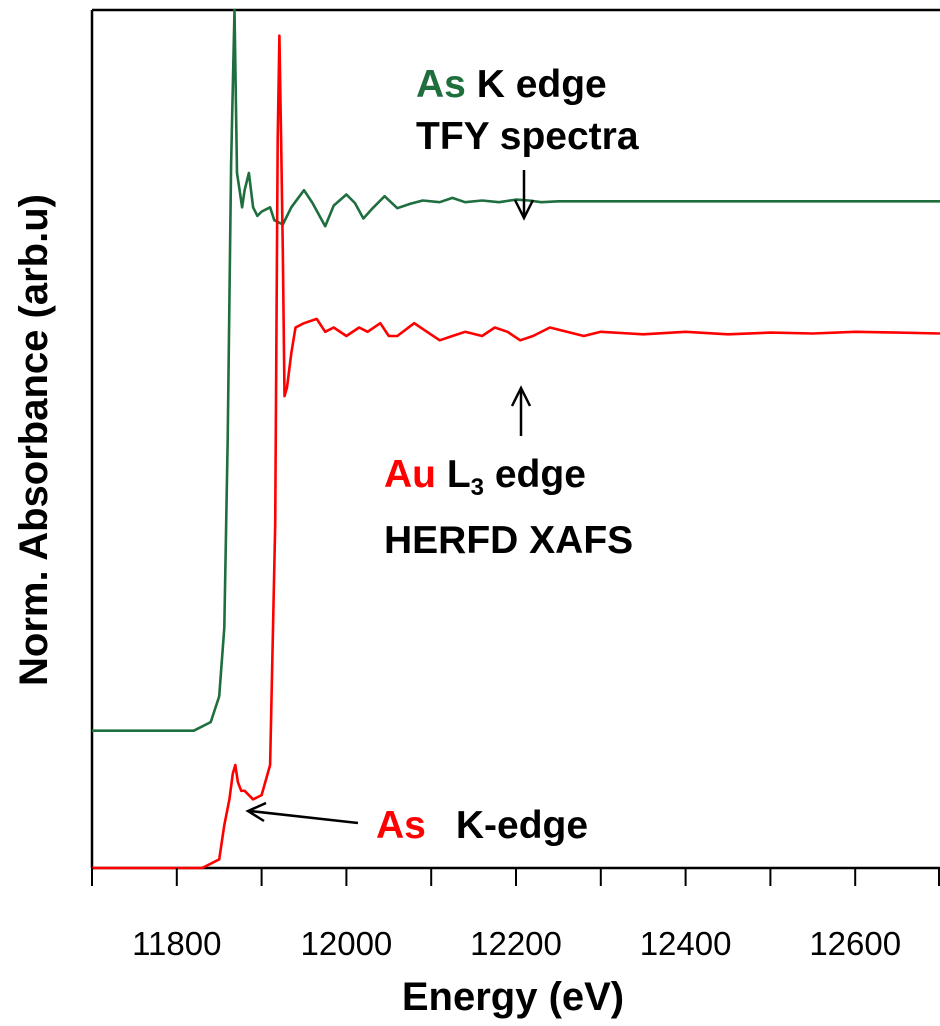  I want to click on herfd-xafs-label: HERFD XAFS, so click(508, 540).